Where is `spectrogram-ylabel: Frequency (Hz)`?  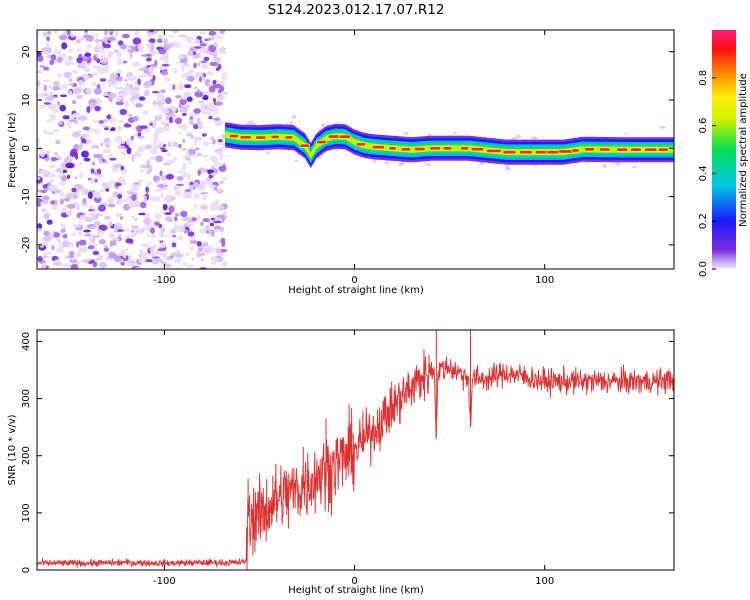 spectrogram-ylabel: Frequency (Hz) is located at coordinates (12, 150).